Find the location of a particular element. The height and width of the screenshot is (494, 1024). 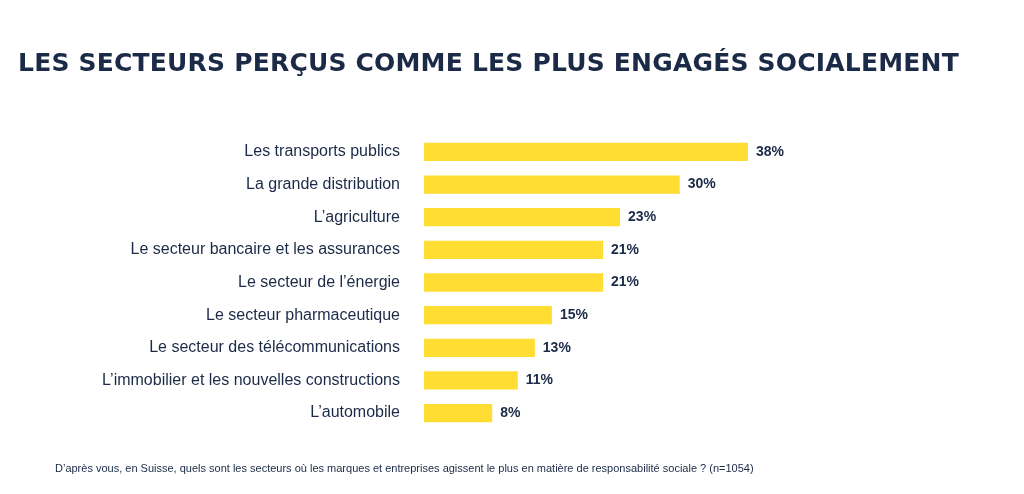

data-label: 30% is located at coordinates (702, 183).